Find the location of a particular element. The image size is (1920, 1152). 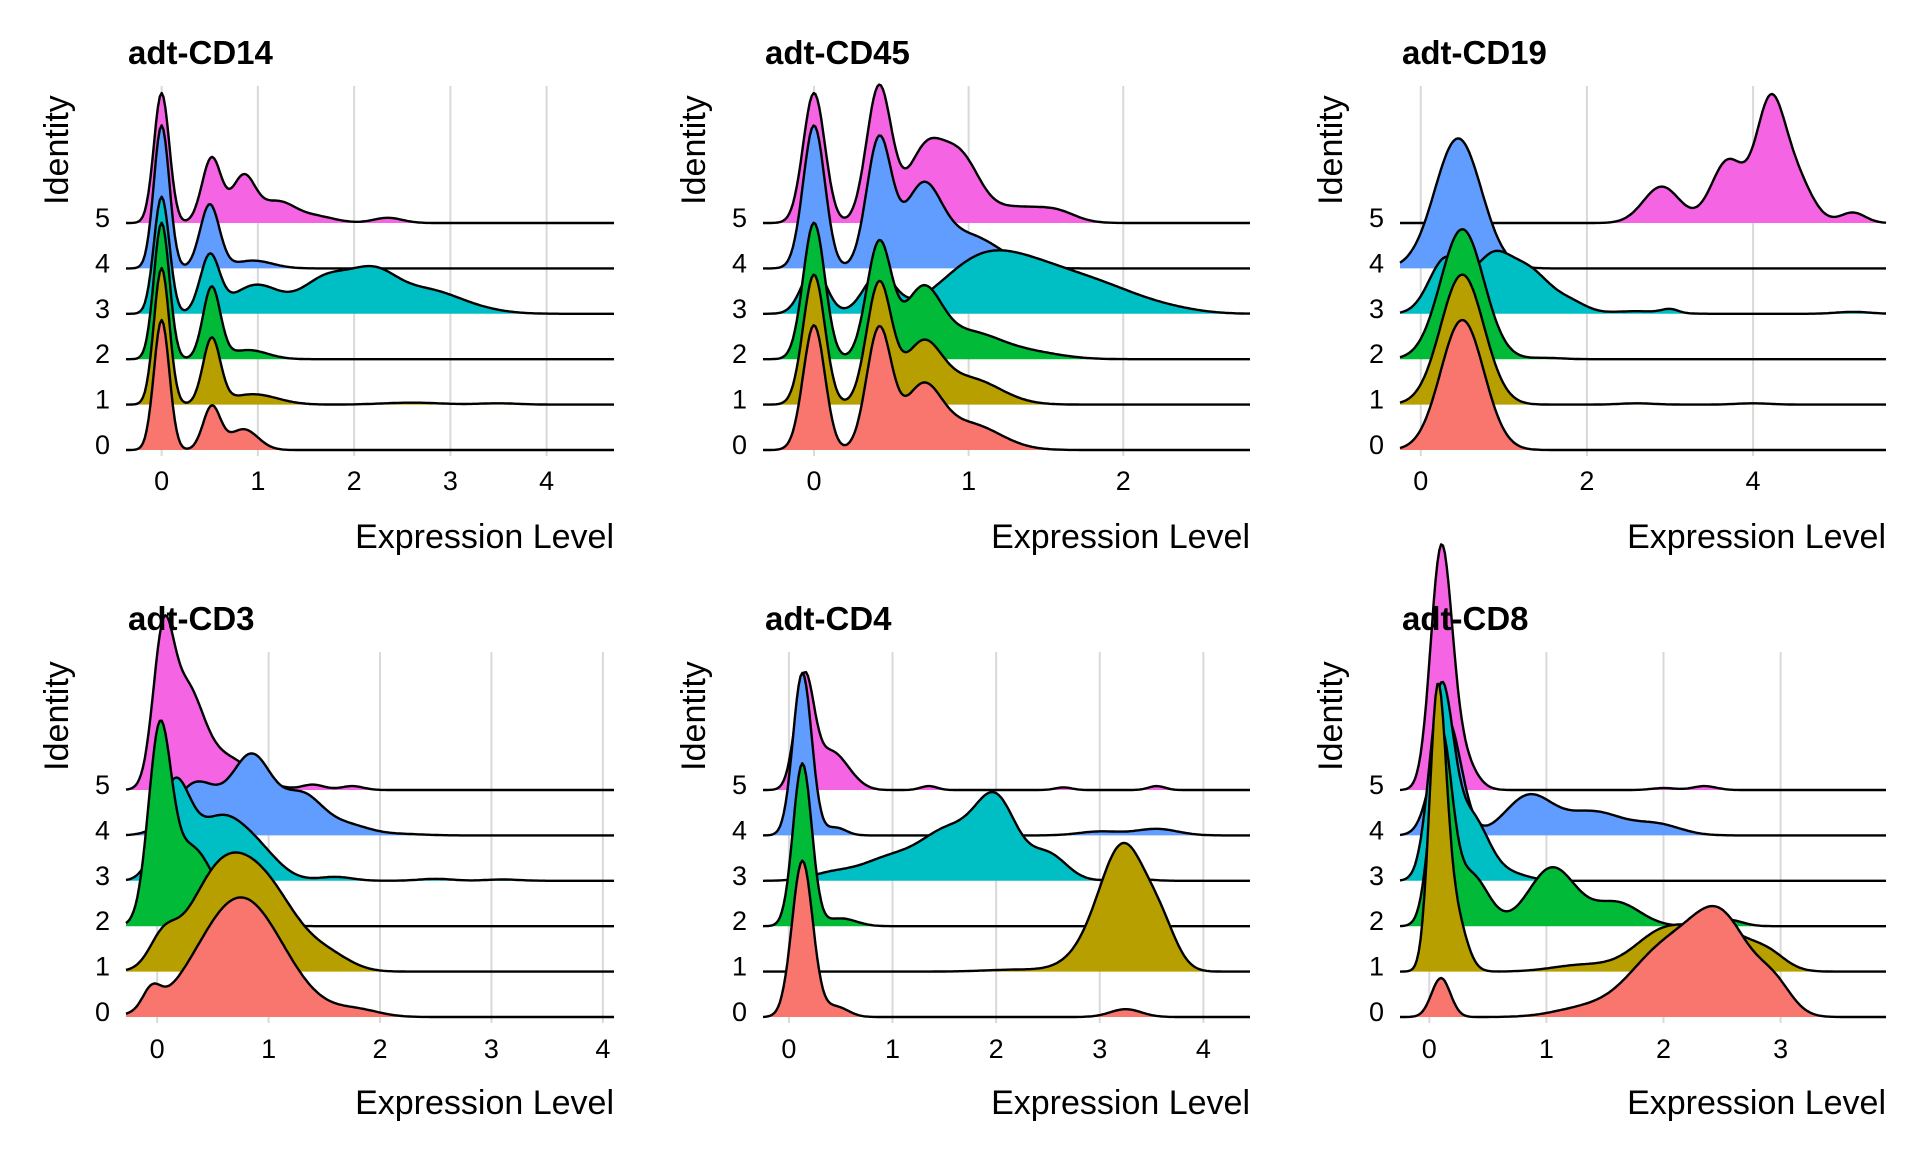

panel-title: adt-CD45 is located at coordinates (837, 52).